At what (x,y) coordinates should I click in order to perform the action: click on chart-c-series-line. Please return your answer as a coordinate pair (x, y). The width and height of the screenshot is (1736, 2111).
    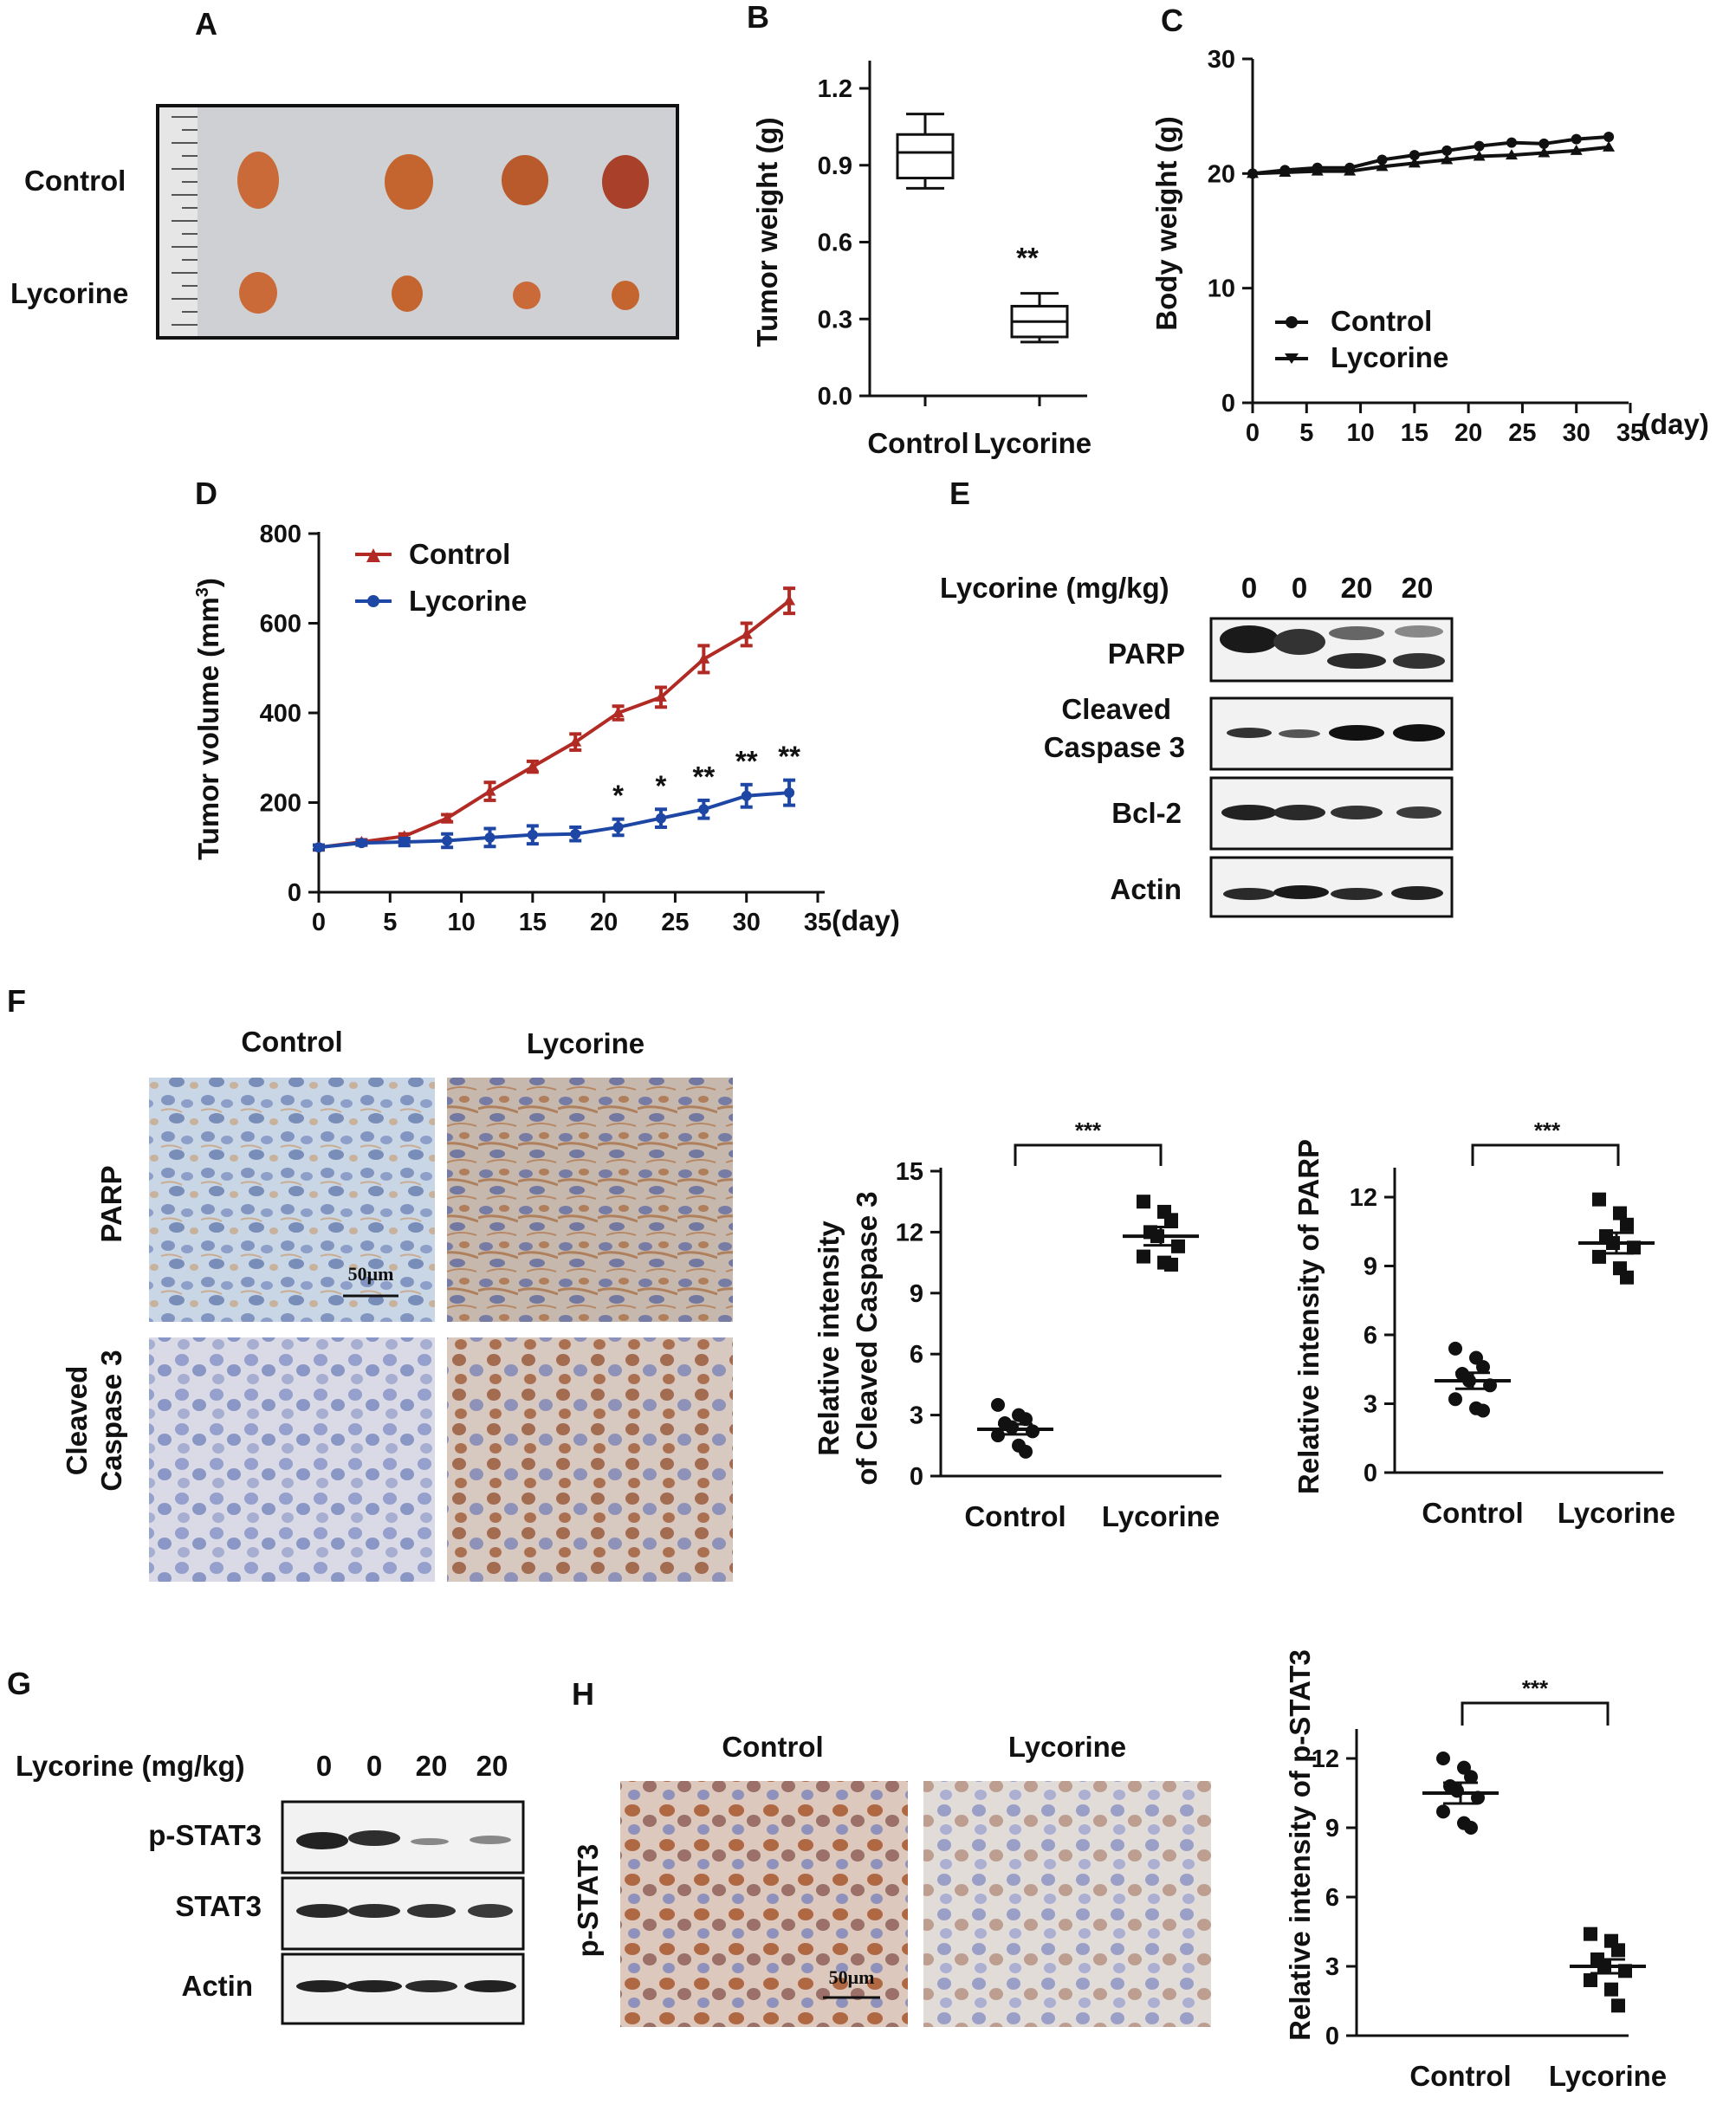
    Looking at the image, I should click on (1431, 155).